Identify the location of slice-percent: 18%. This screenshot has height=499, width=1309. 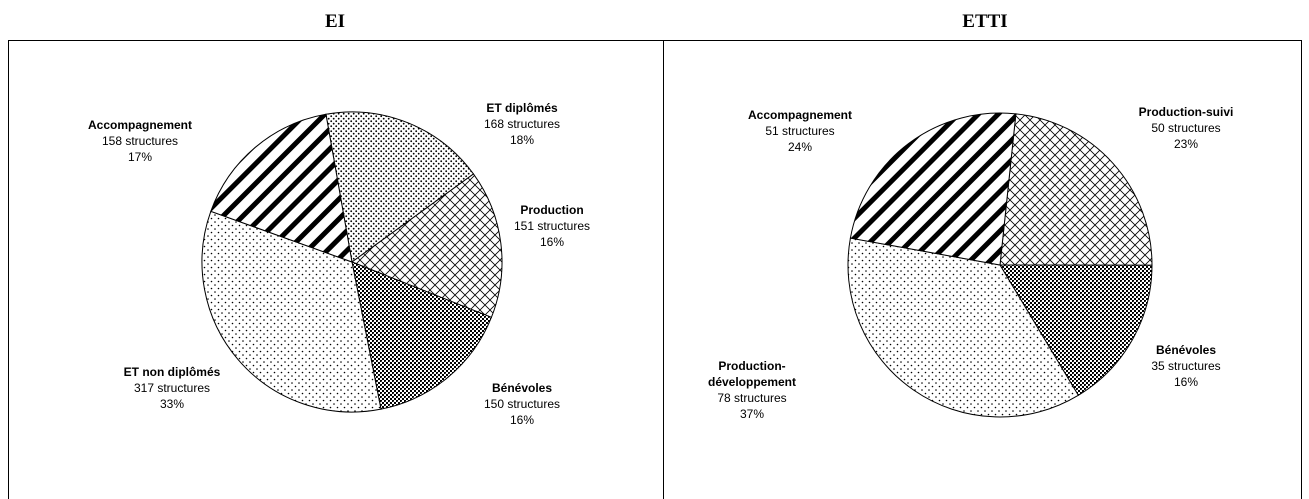
(522, 140).